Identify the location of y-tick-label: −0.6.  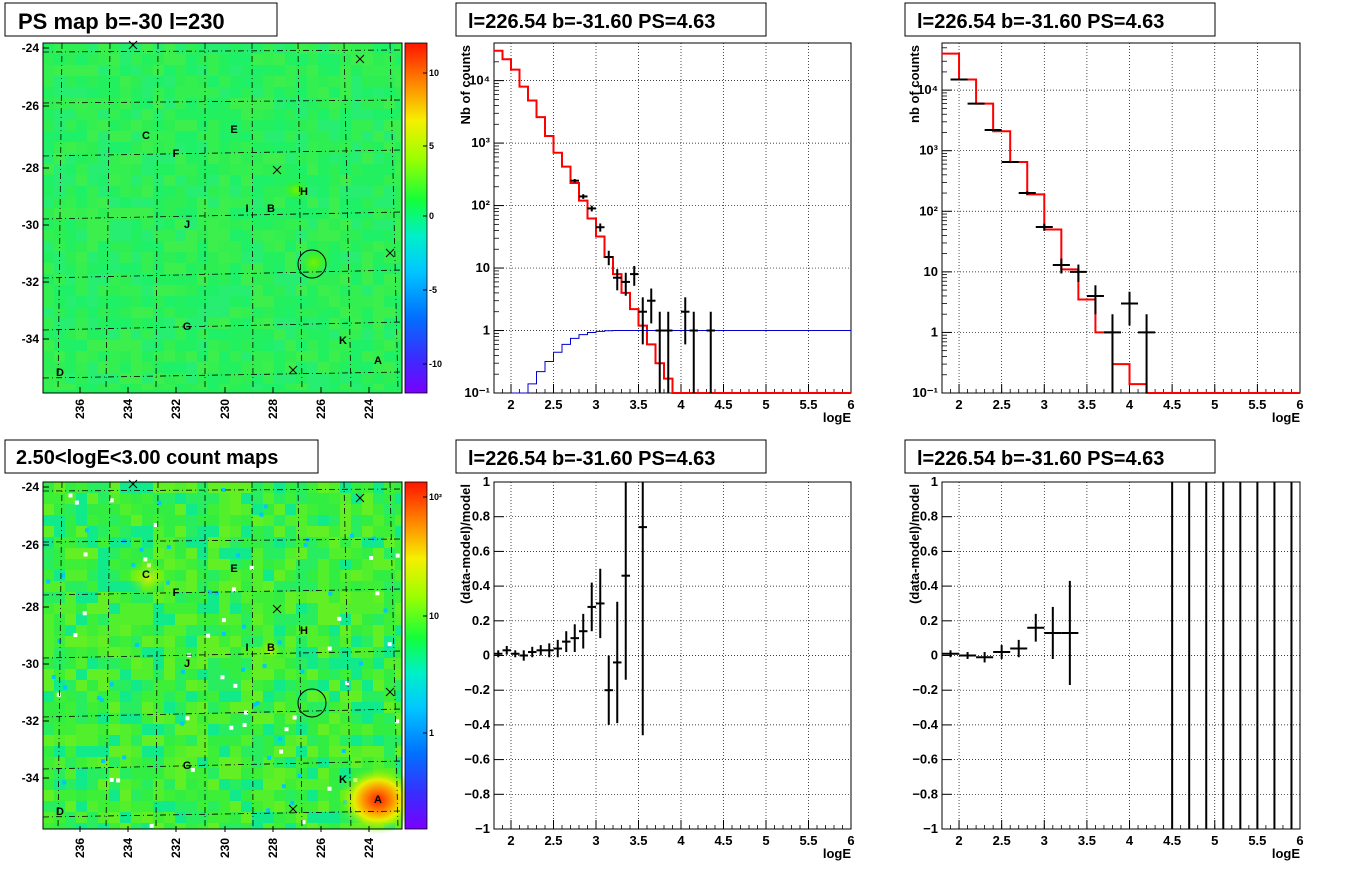
(477, 759).